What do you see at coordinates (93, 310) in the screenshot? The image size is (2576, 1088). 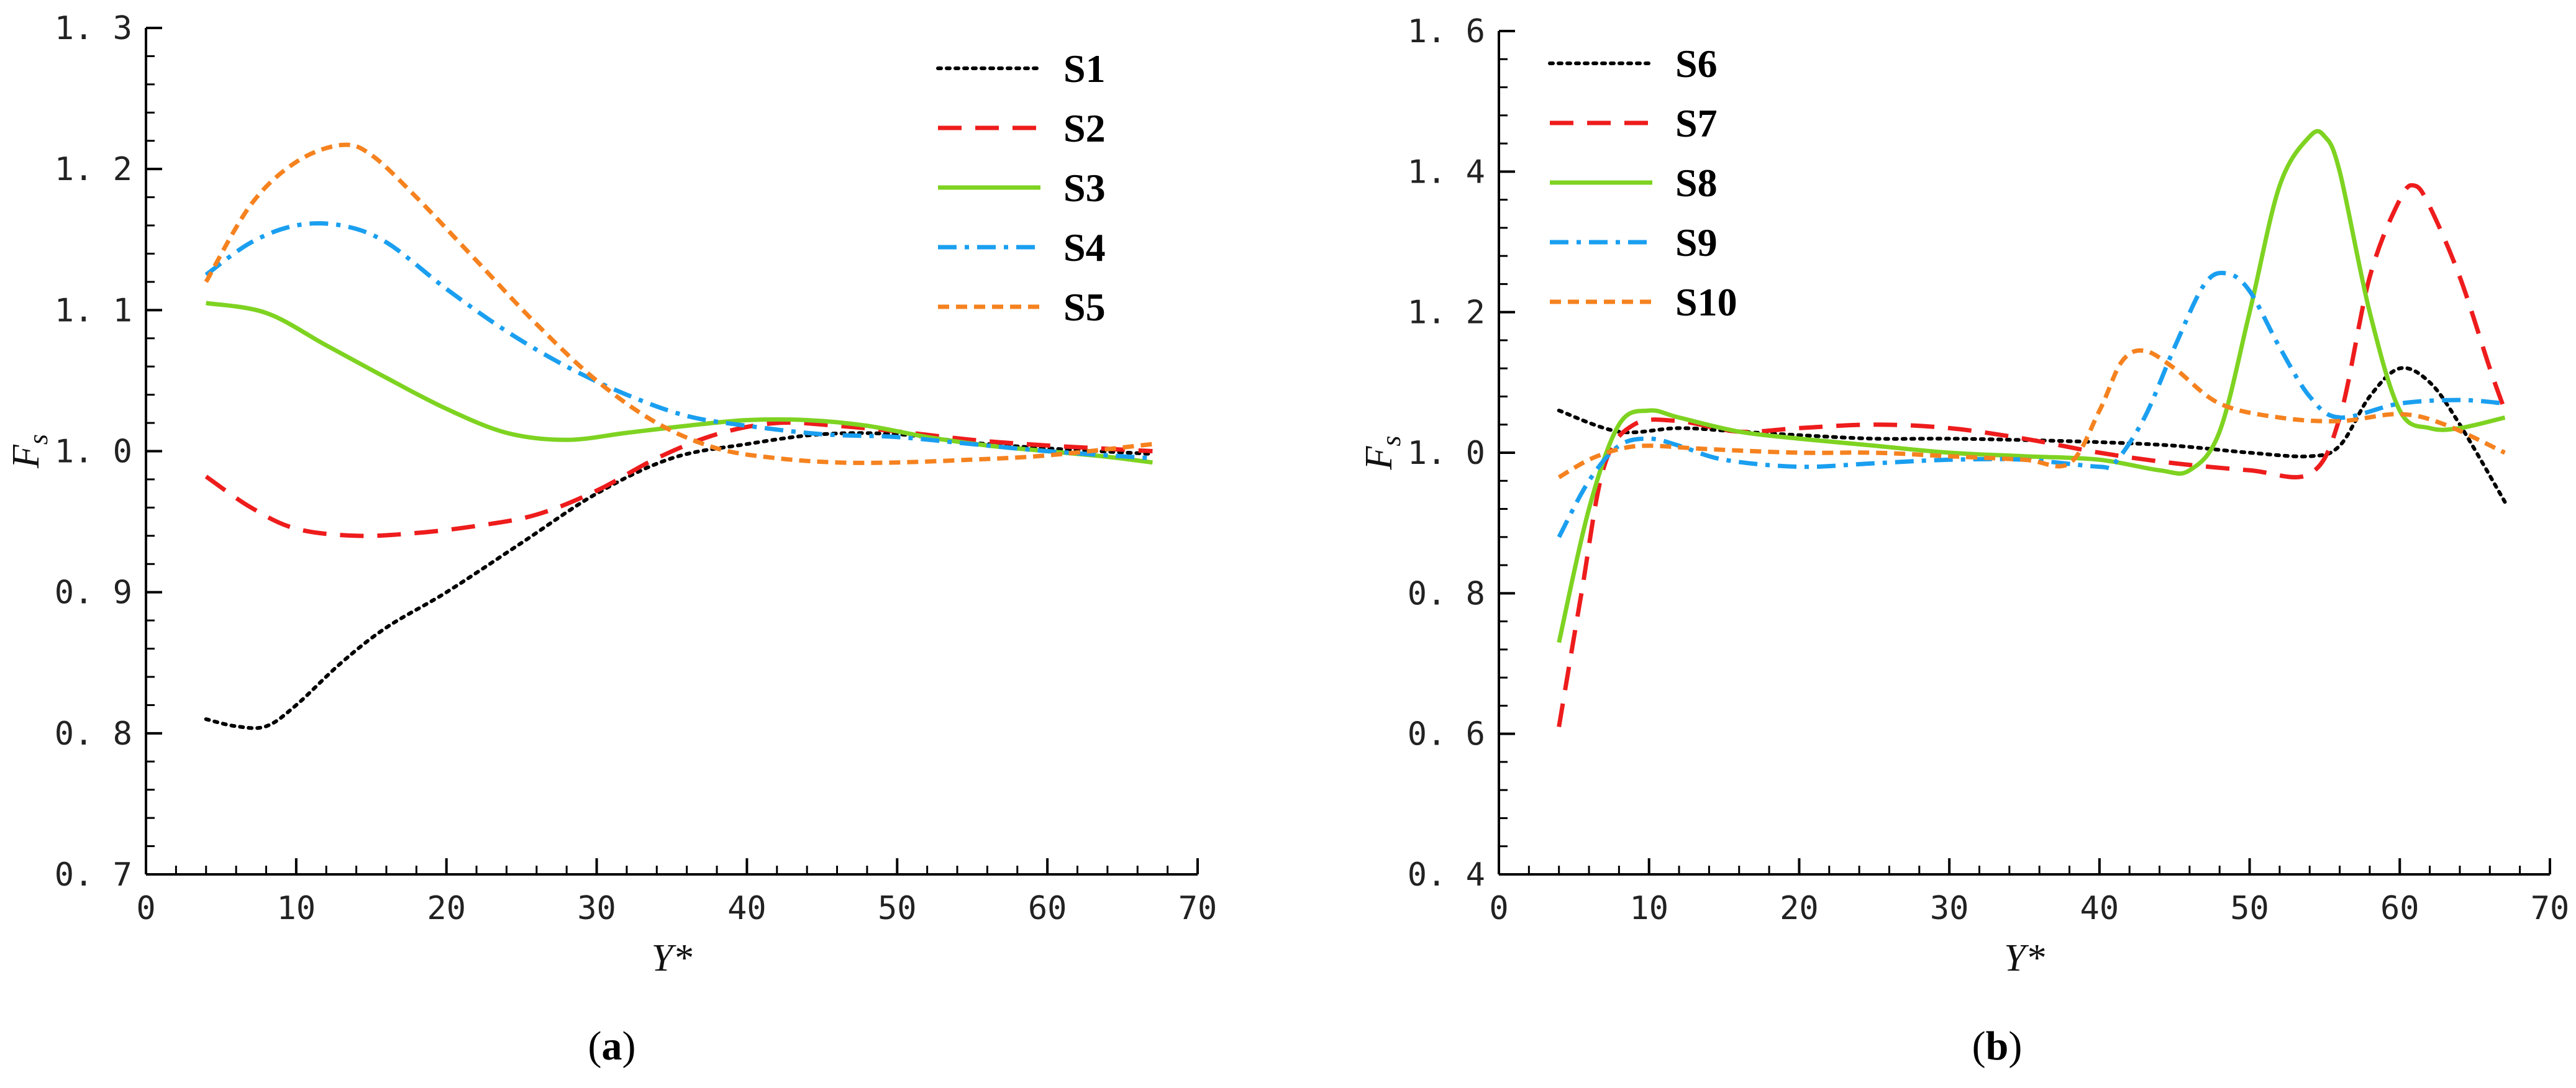 I see `y-tick-label: 1. 1` at bounding box center [93, 310].